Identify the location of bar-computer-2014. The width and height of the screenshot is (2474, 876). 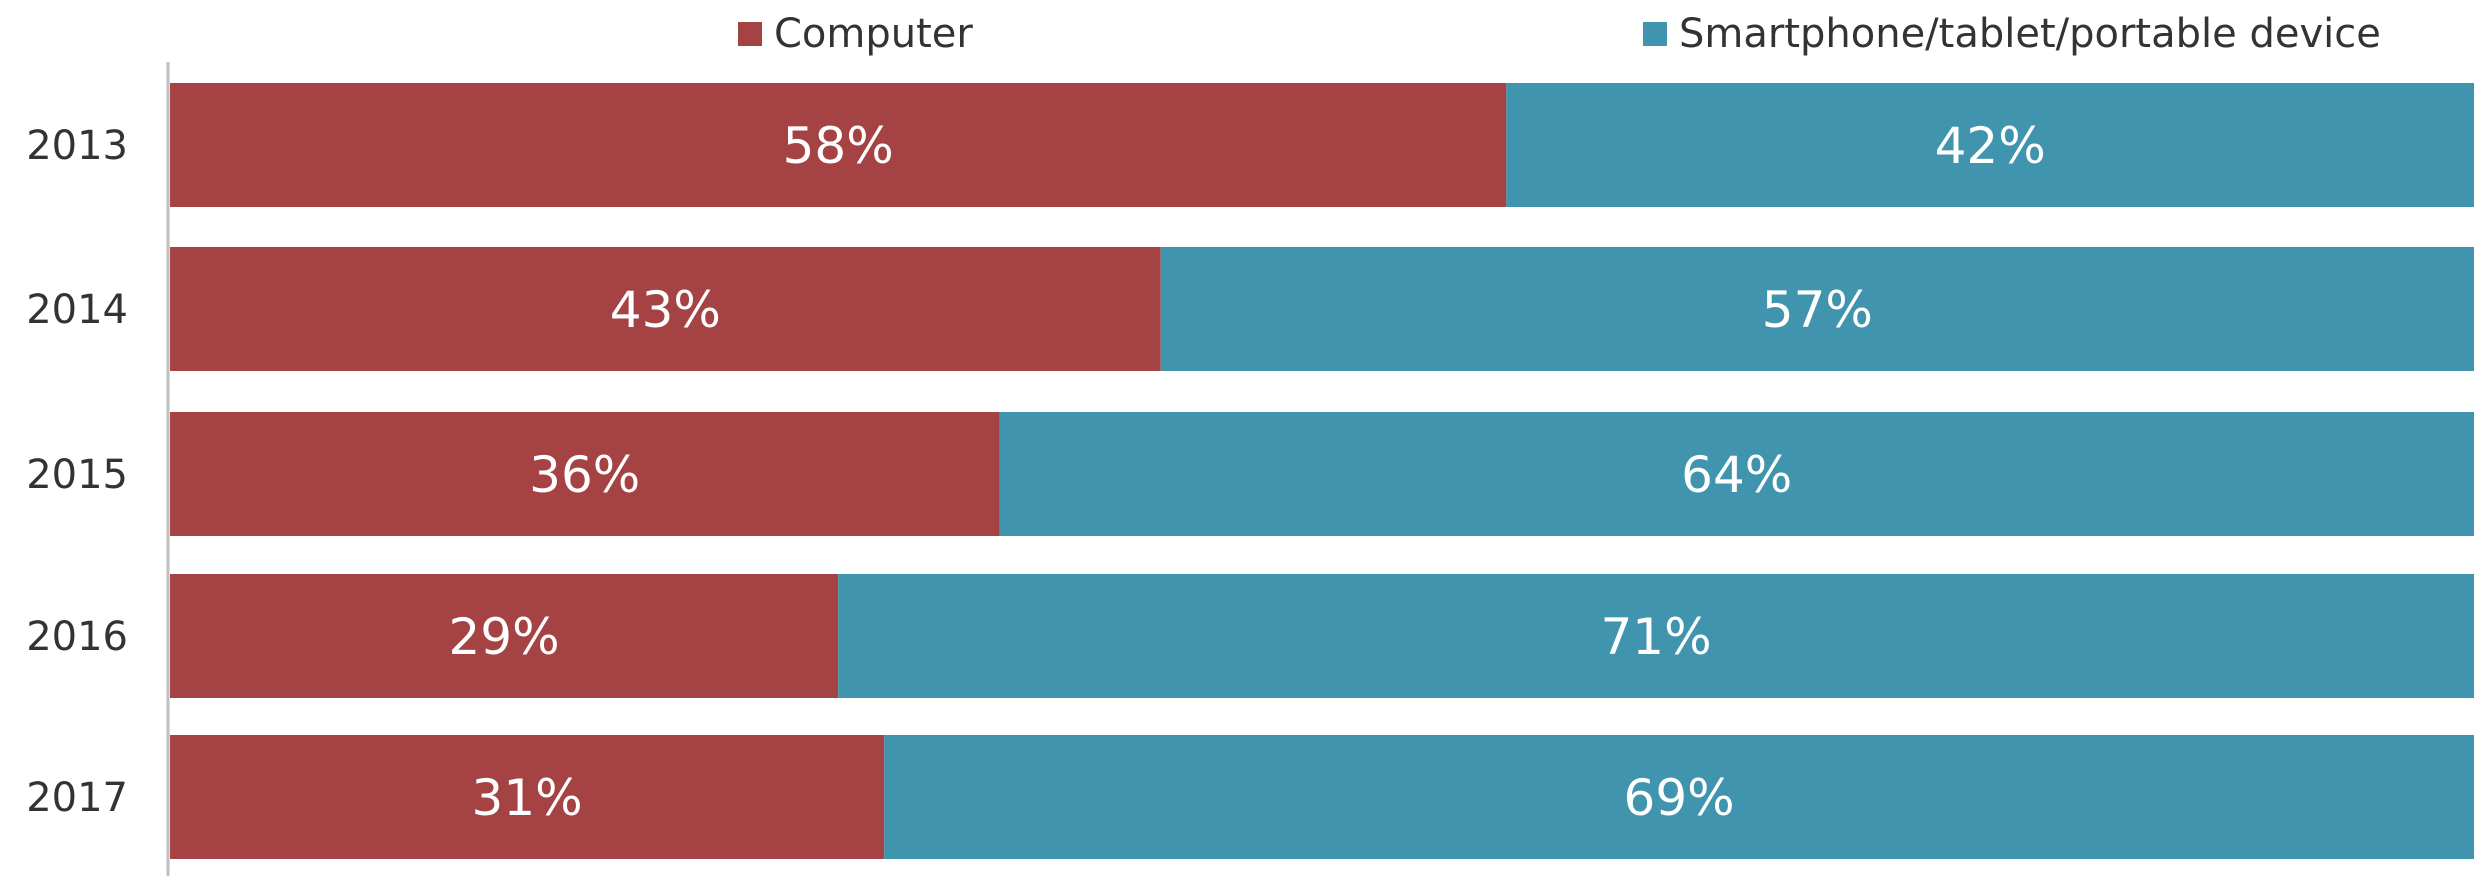
(665, 309).